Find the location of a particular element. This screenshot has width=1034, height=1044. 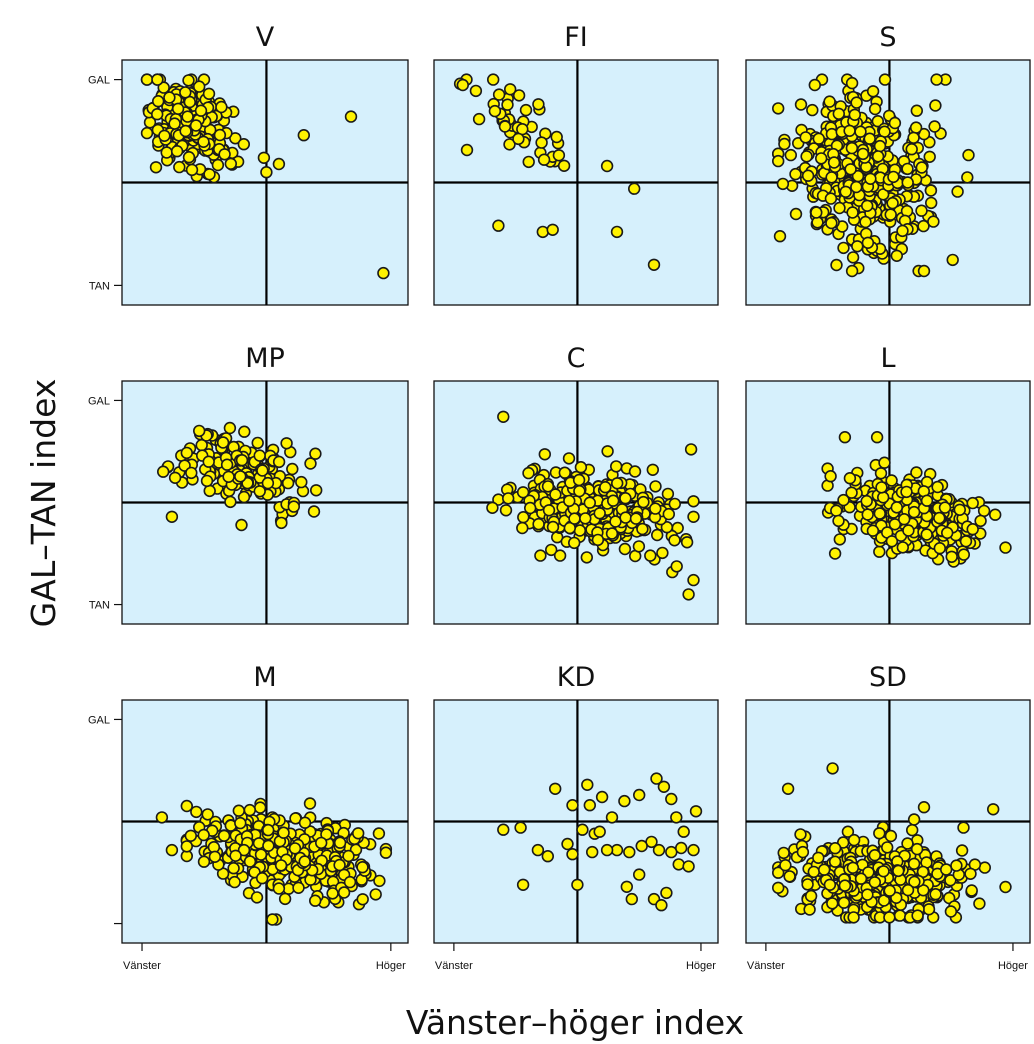

x-tick-label: Höger is located at coordinates (701, 966).